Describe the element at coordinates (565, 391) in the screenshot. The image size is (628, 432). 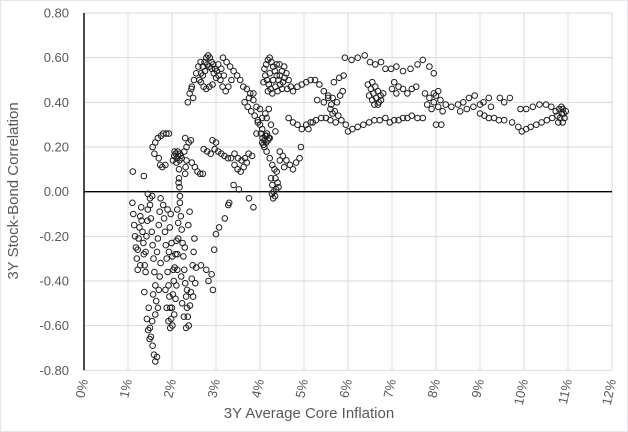
I see `x-tick-label: 11%` at that location.